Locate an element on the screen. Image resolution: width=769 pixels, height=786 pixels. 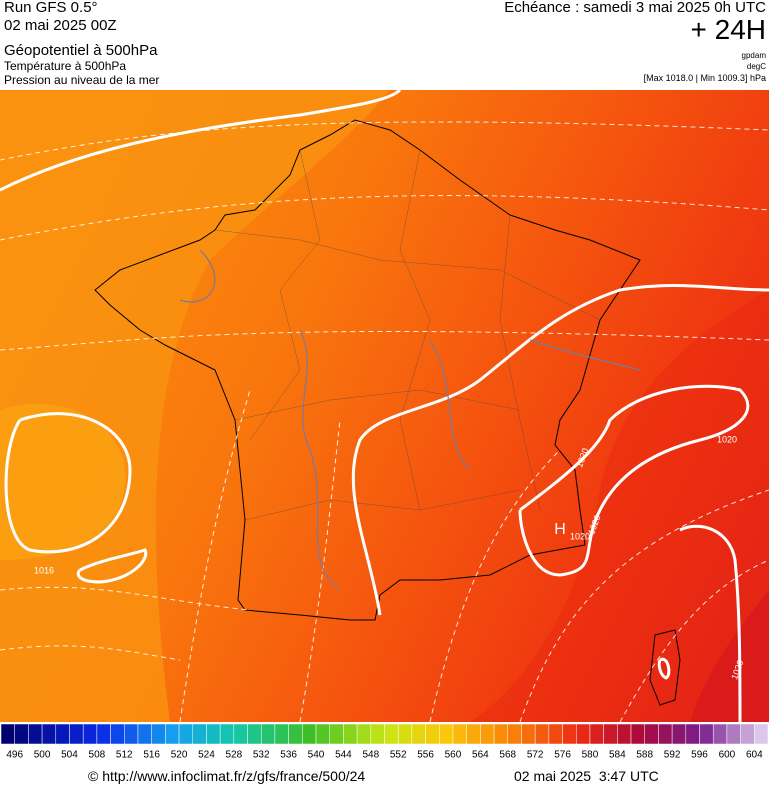
scale-label: 604 is located at coordinates (754, 755).